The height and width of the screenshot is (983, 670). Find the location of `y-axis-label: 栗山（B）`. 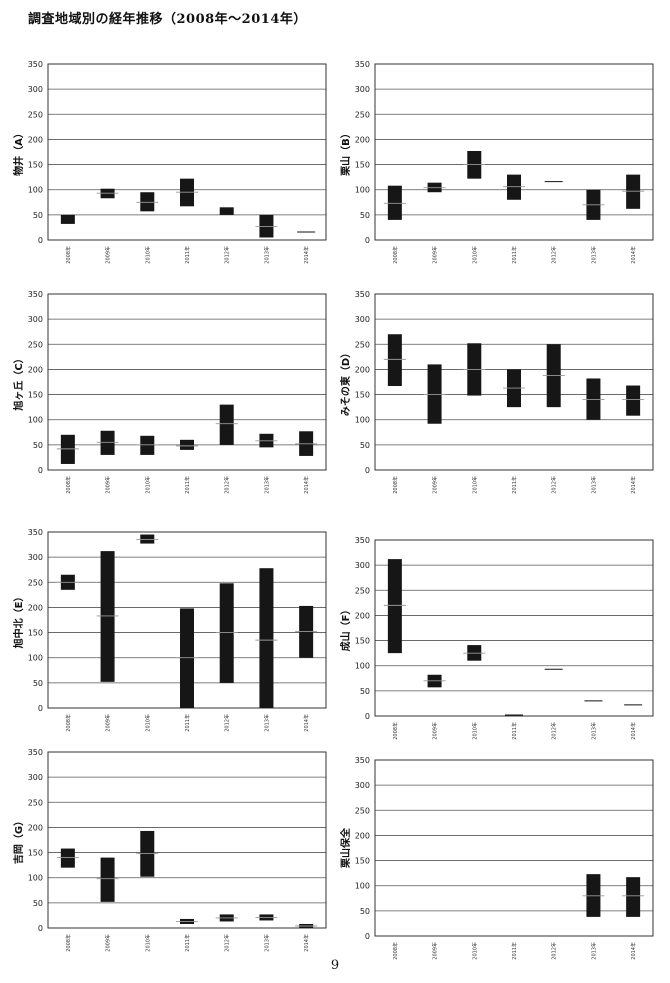

y-axis-label: 栗山（B） is located at coordinates (345, 152).